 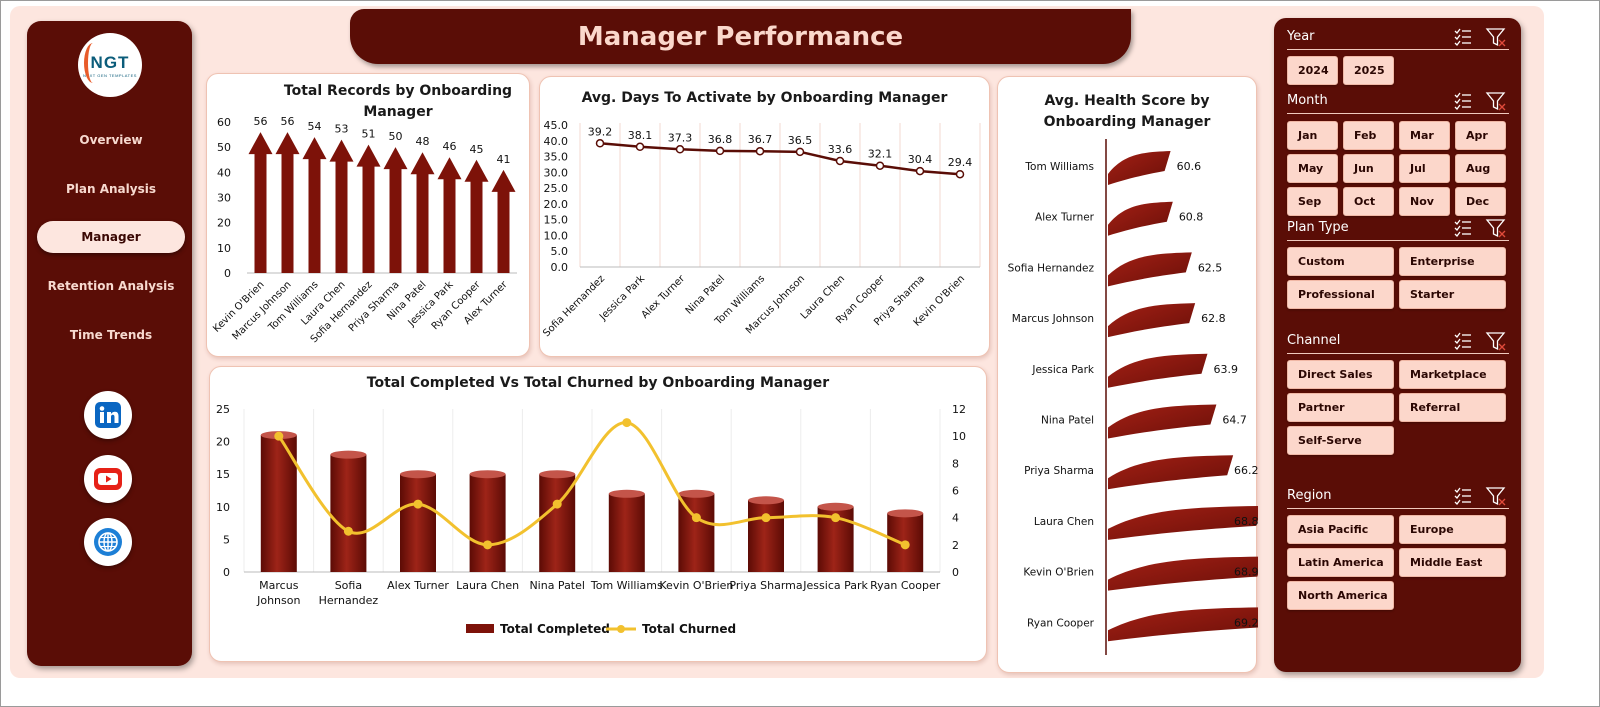 What do you see at coordinates (1368, 168) in the screenshot?
I see `filter-chip: Jun` at bounding box center [1368, 168].